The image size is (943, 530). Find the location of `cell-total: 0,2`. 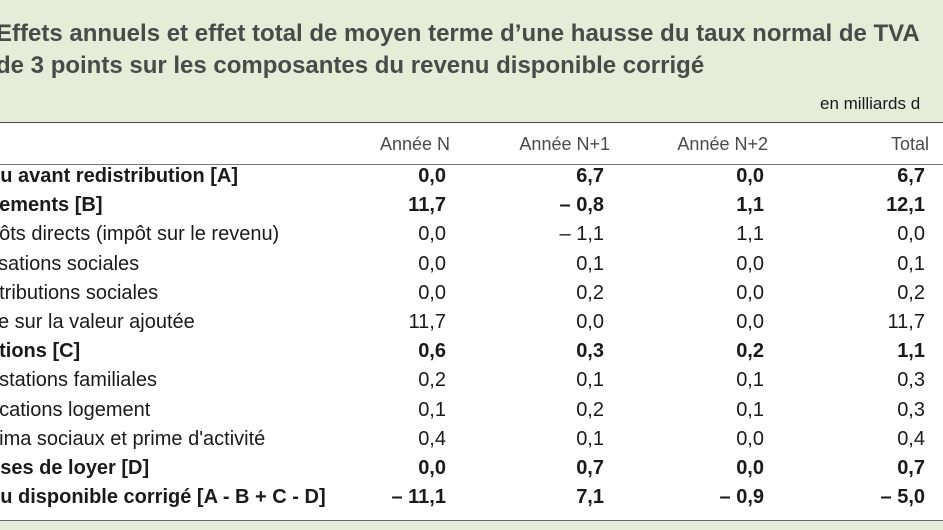

cell-total: 0,2 is located at coordinates (911, 292).